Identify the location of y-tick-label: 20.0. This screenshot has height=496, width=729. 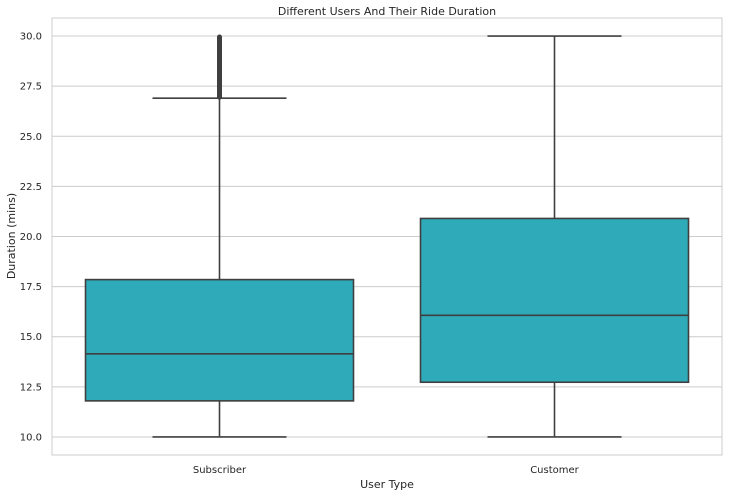
(31, 237).